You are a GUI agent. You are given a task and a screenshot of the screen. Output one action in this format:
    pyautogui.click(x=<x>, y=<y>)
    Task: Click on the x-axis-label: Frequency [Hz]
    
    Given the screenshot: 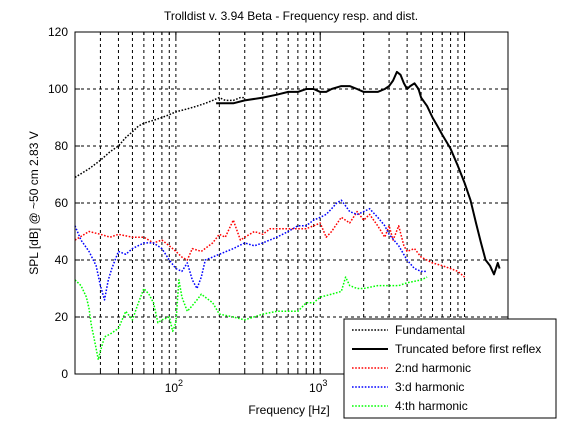 What is the action you would take?
    pyautogui.click(x=288, y=410)
    